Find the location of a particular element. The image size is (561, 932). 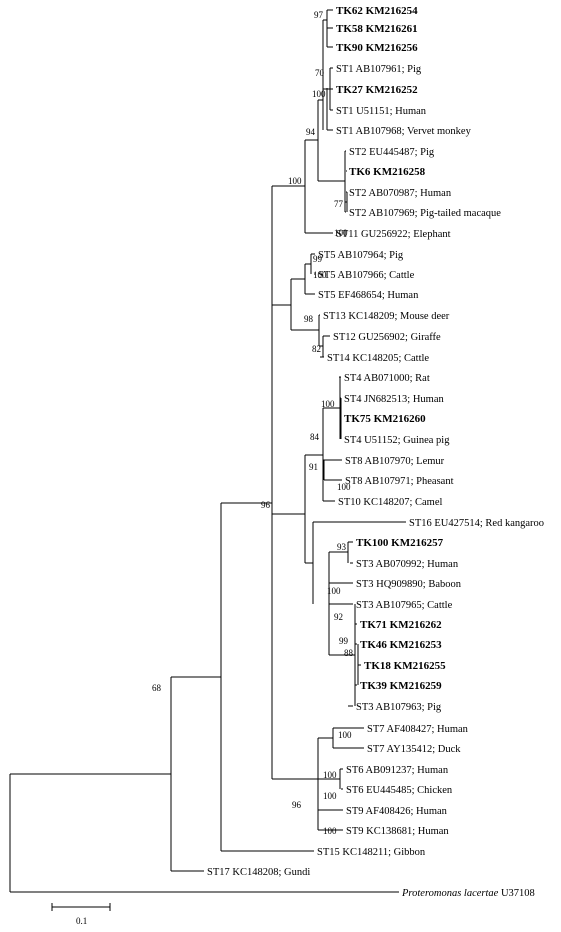

taxon-label: ST11 GU256922; Elephant is located at coordinates (393, 234).